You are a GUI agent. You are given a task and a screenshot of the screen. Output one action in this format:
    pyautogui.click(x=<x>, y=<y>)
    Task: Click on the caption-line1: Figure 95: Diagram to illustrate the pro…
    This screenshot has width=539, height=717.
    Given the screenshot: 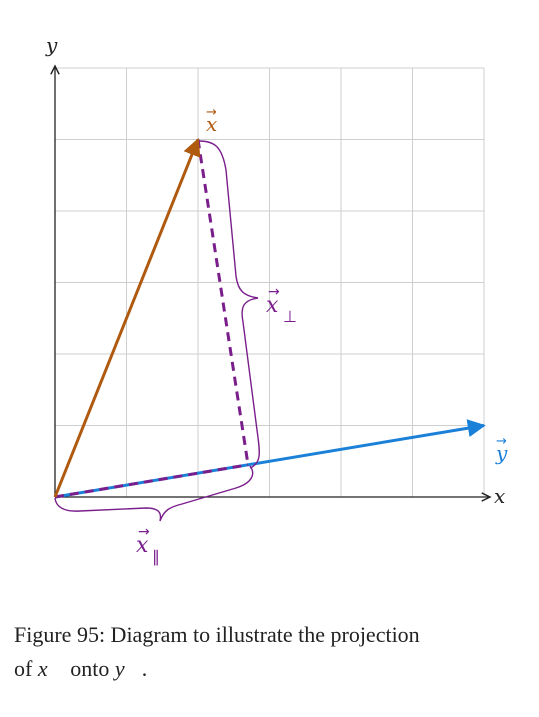 What is the action you would take?
    pyautogui.click(x=217, y=634)
    